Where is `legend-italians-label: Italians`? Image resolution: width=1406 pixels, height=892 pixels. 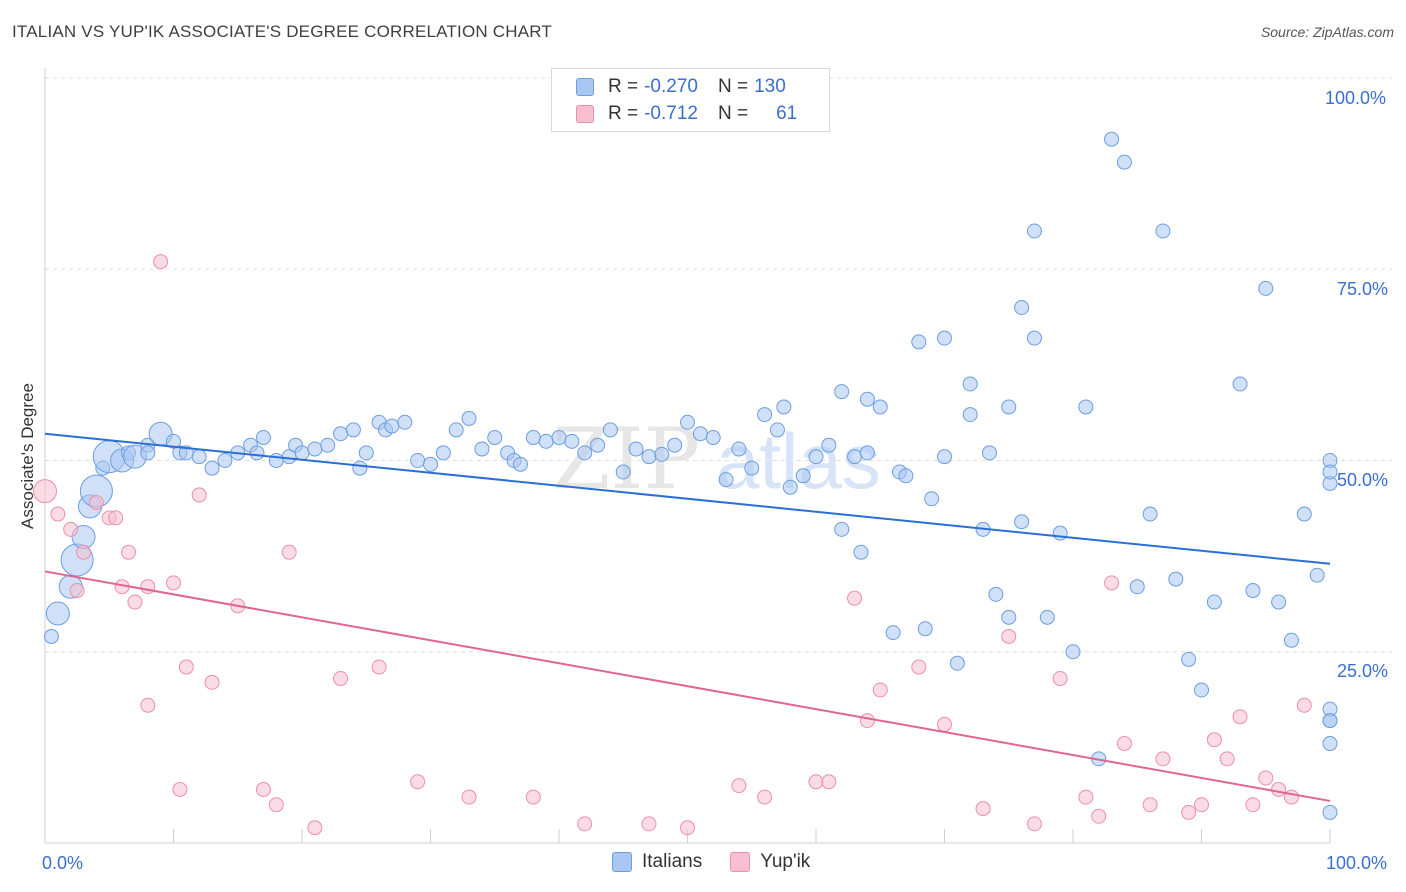
legend-italians-label: Italians is located at coordinates (672, 861).